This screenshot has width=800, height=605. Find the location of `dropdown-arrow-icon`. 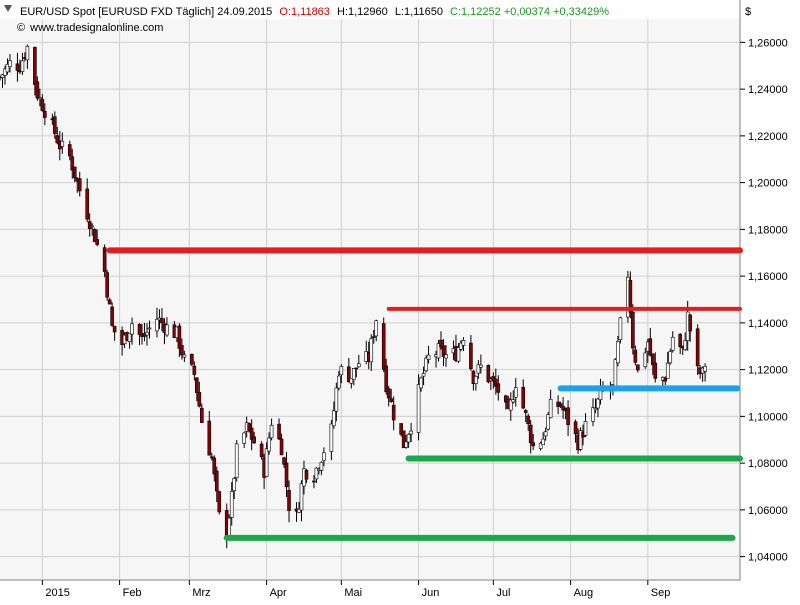

dropdown-arrow-icon is located at coordinates (8, 8).